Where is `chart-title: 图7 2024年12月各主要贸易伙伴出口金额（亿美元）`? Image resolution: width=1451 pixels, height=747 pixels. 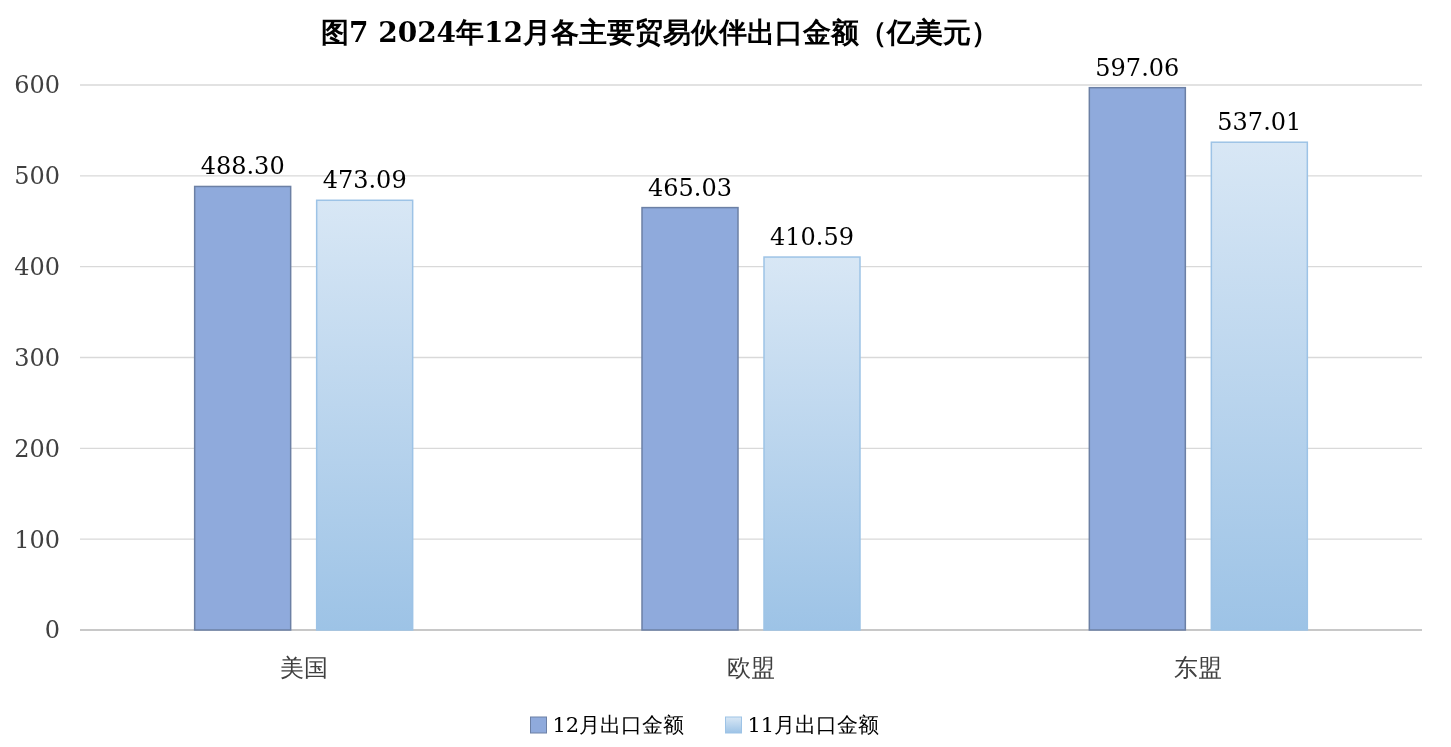
chart-title: 图7 2024年12月各主要贸易伙伴出口金额（亿美元） is located at coordinates (660, 32).